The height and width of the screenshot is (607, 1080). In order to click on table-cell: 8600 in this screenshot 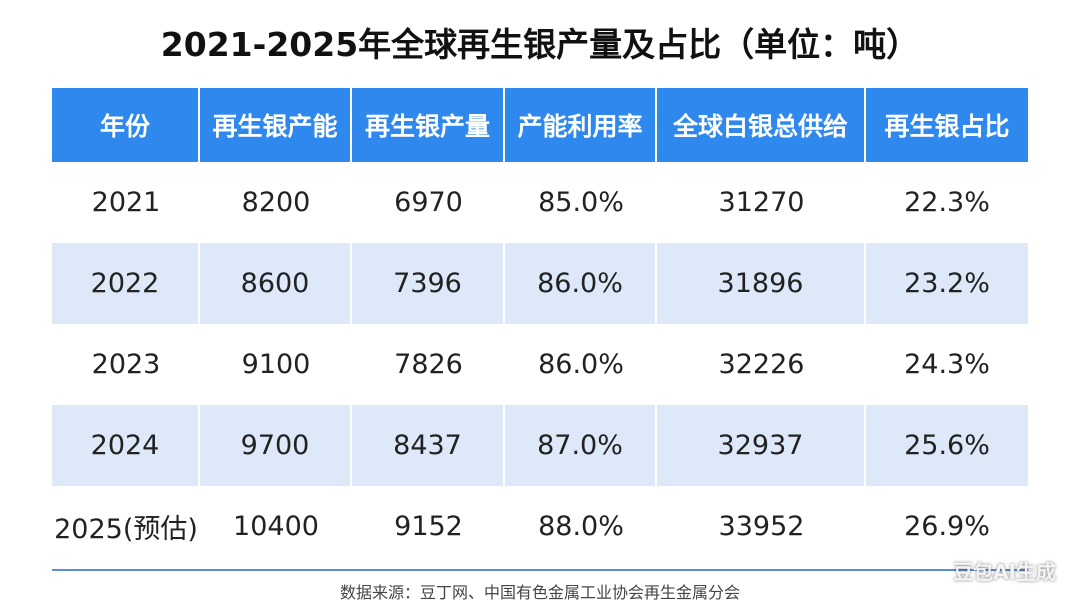, I will do `click(276, 283)`.